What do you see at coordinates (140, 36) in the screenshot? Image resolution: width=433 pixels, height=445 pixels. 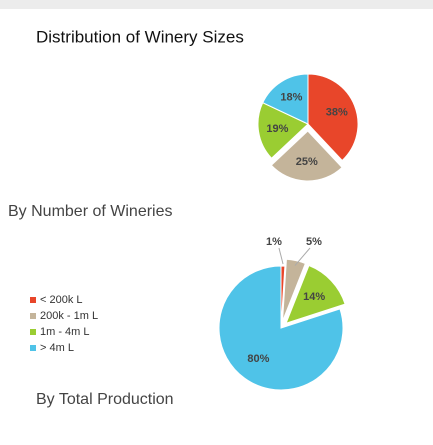 I see `chart-title: Distribution of Winery Sizes` at bounding box center [140, 36].